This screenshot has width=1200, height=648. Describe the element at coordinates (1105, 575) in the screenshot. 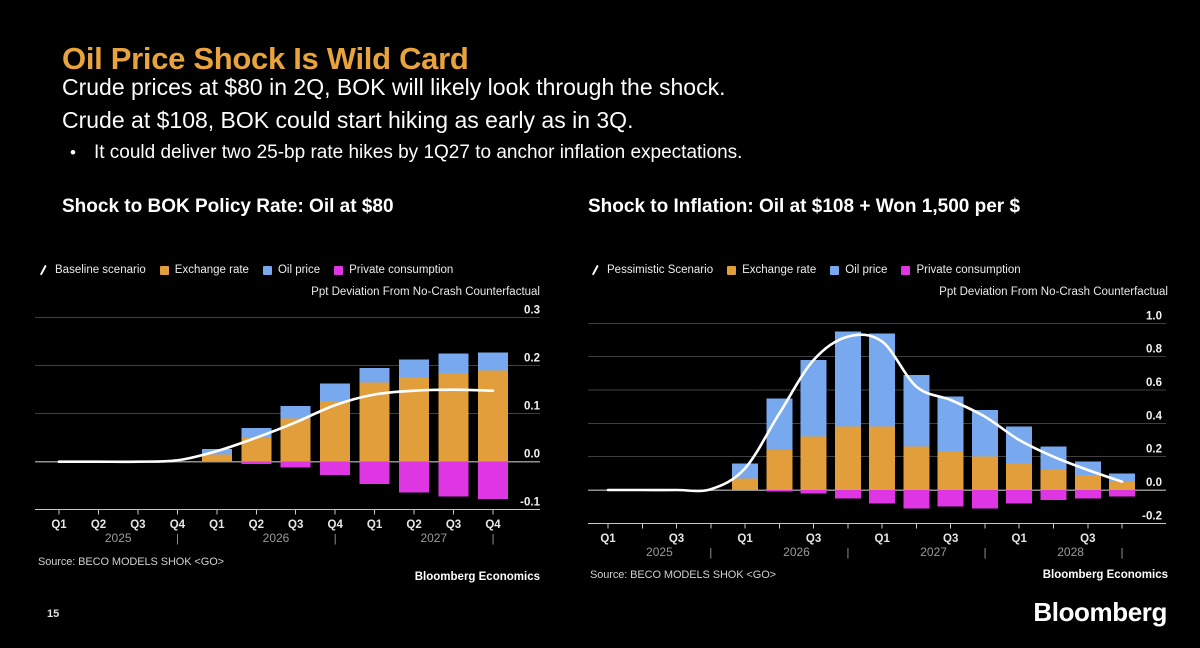

I see `bloomberg-economics-credit-right: Bloomberg Economics` at that location.